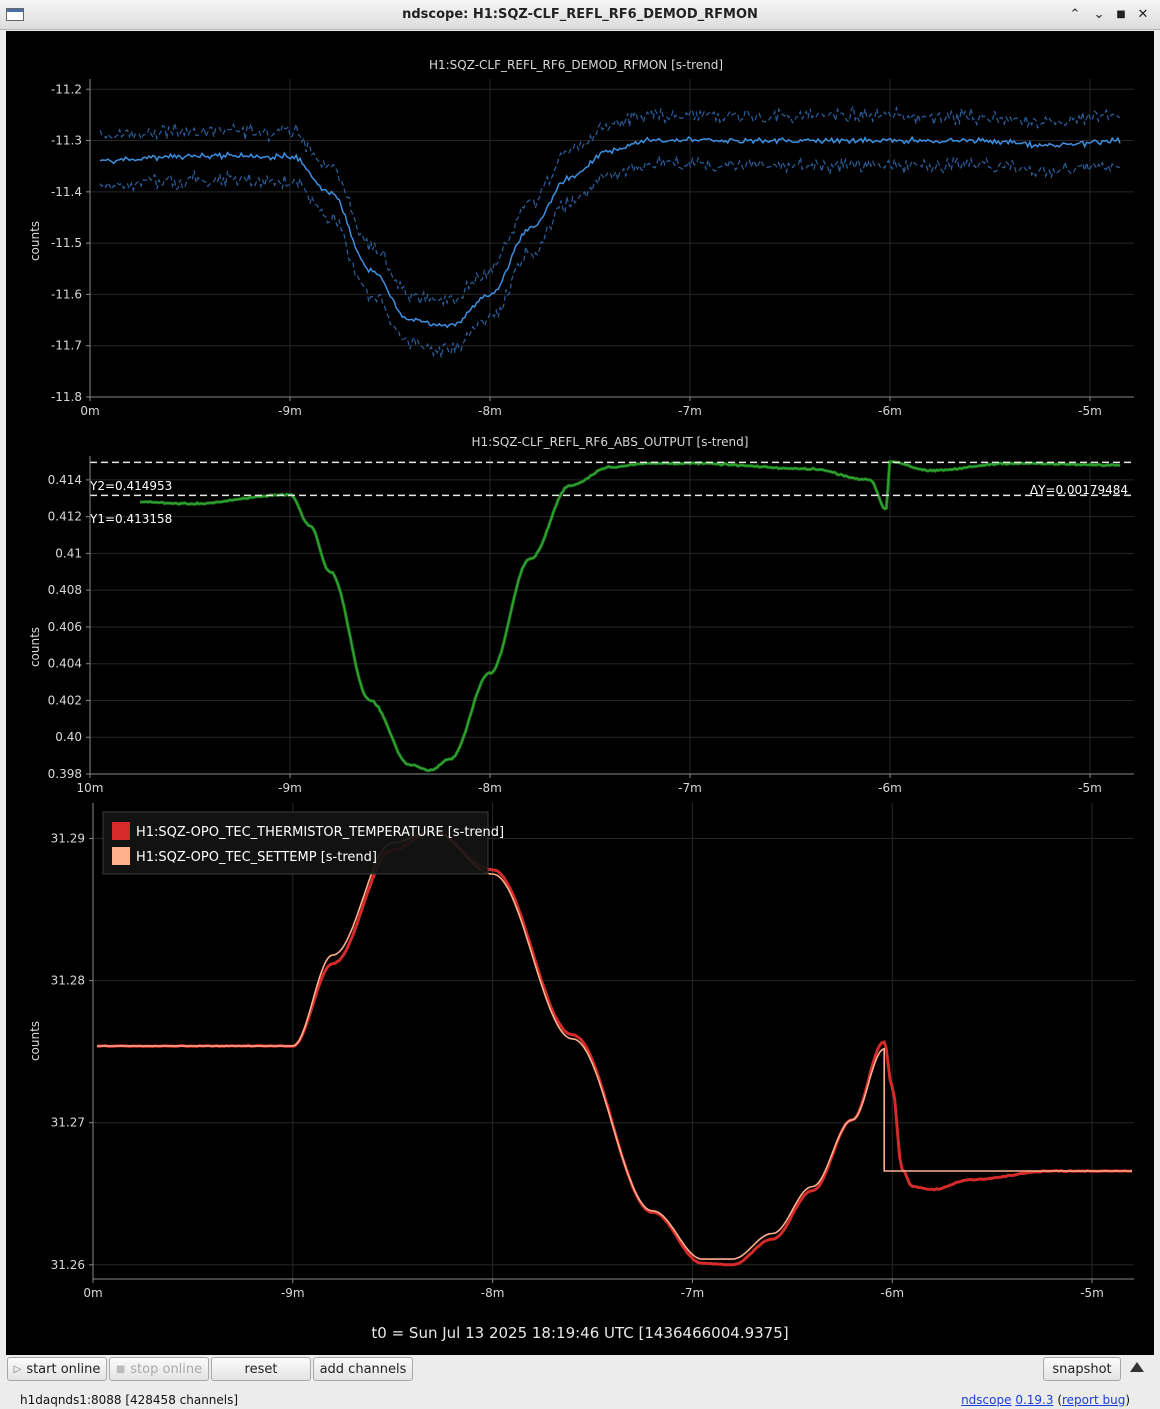 This screenshot has height=1409, width=1160. Describe the element at coordinates (1057, 1400) in the screenshot. I see `open-paren: (` at that location.